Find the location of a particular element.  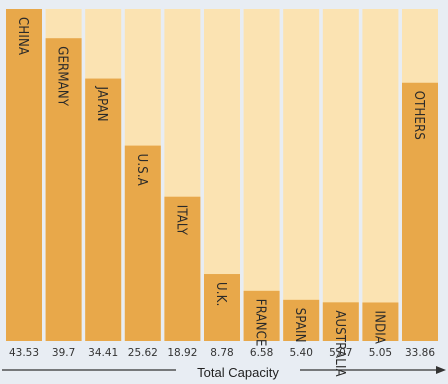

category-label: ITALY is located at coordinates (180, 220).